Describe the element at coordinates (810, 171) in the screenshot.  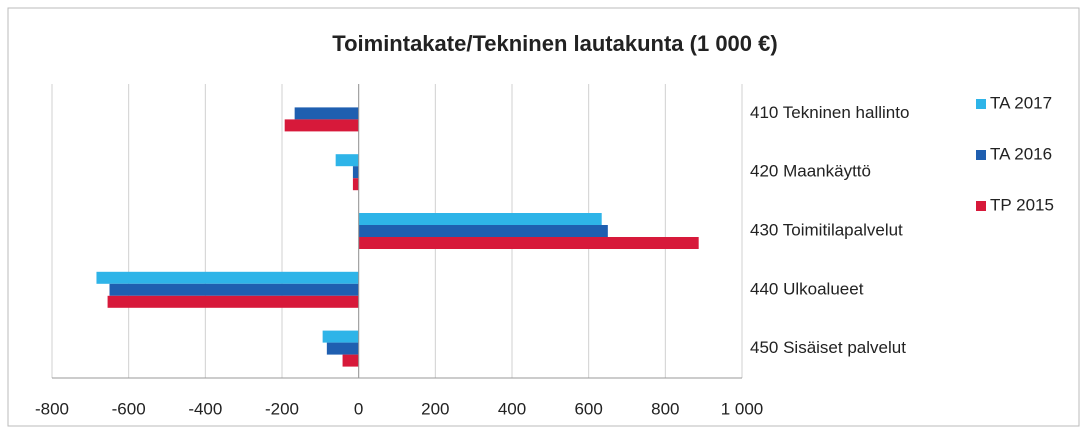
I see `category-label: 420 Maankäyttö` at that location.